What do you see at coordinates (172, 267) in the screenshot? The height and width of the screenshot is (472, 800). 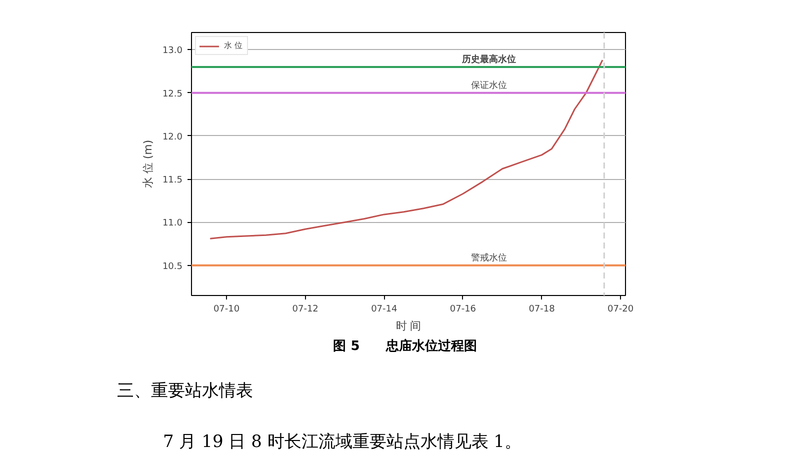 I see `y-tick-label: 10.5` at bounding box center [172, 267].